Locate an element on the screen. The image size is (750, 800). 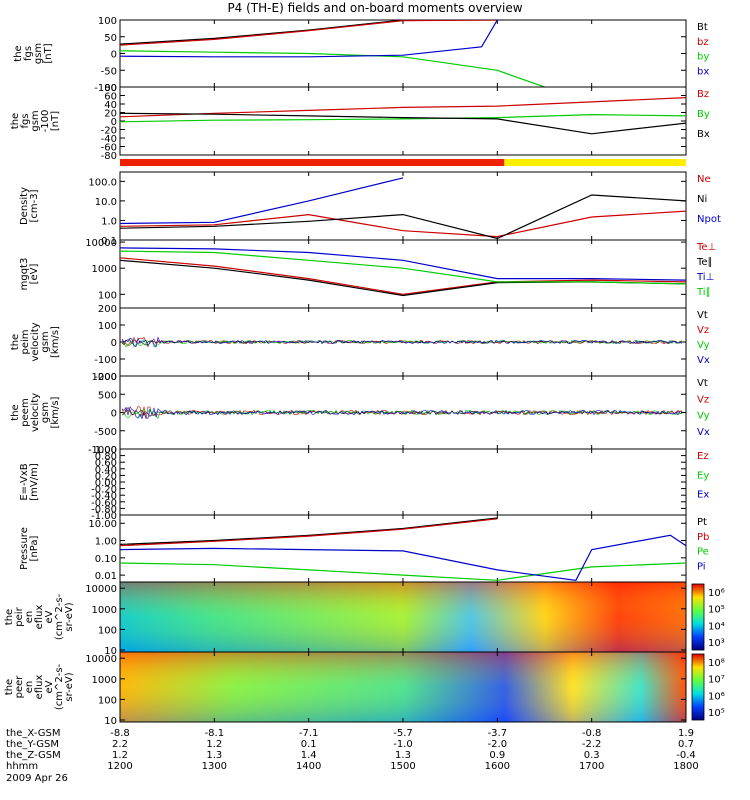
y-tick-label: -0.80 is located at coordinates (104, 509).